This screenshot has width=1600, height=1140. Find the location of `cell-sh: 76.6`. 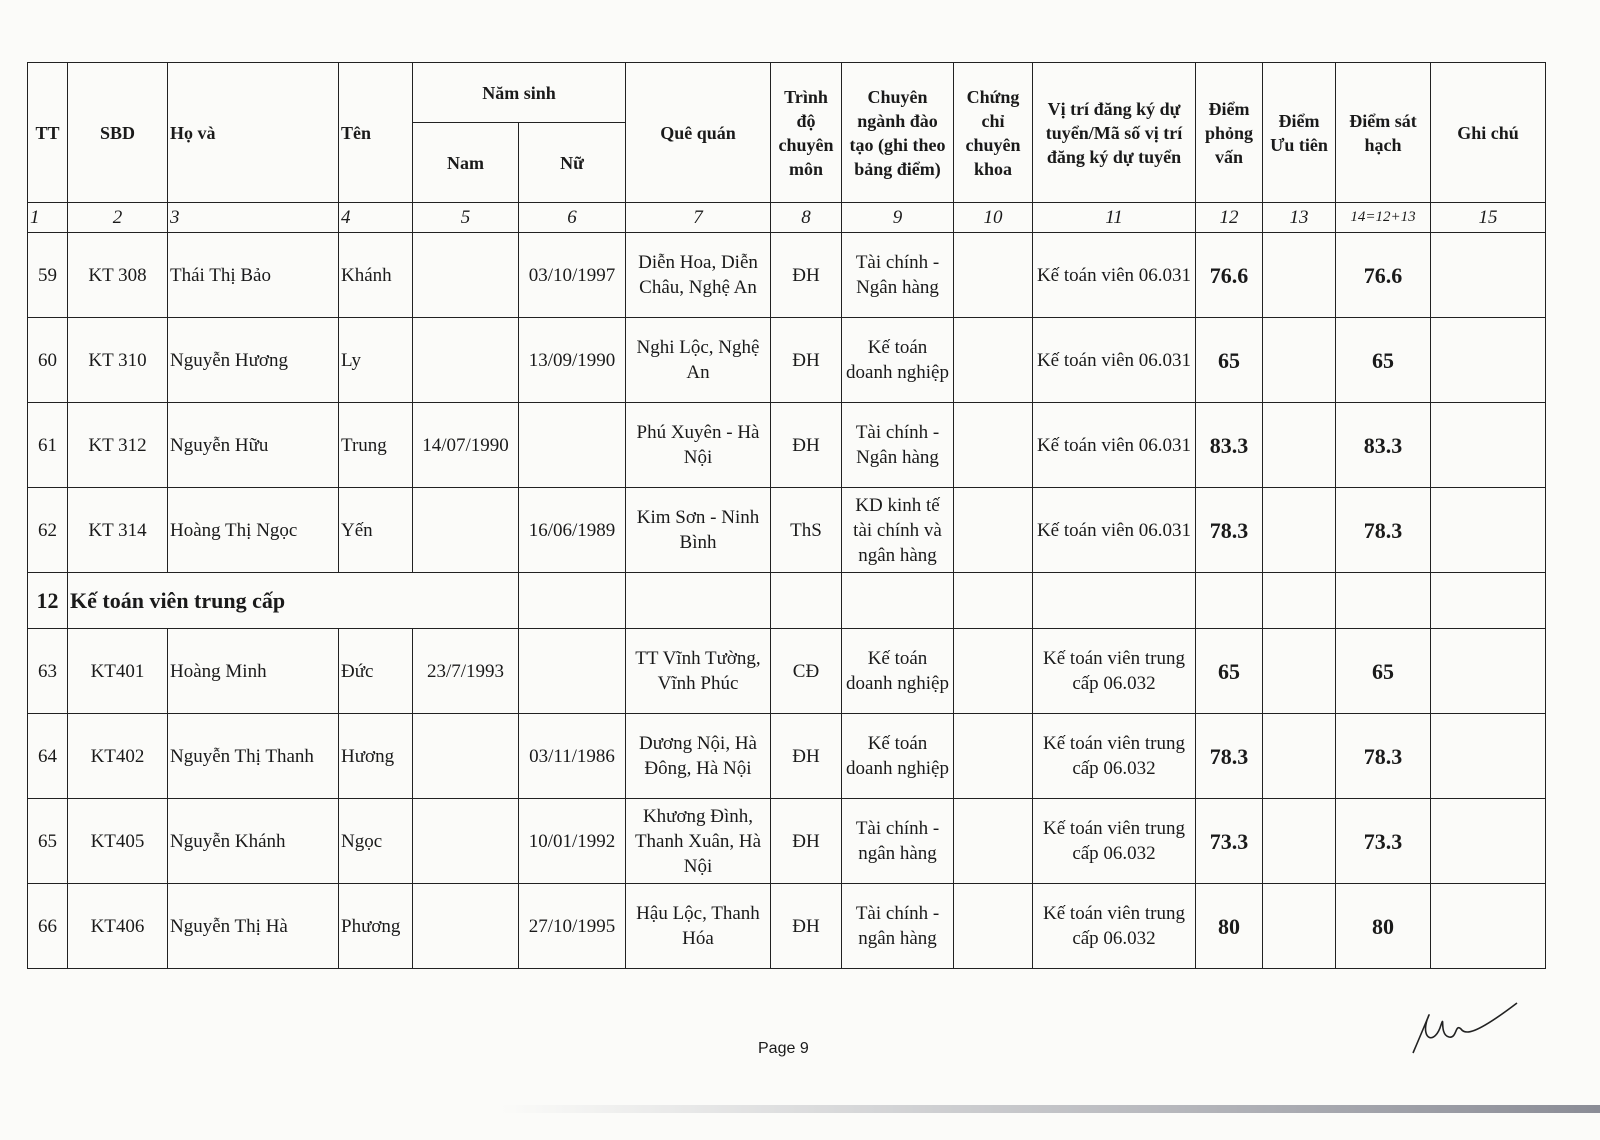

cell-sh: 76.6 is located at coordinates (1383, 275).